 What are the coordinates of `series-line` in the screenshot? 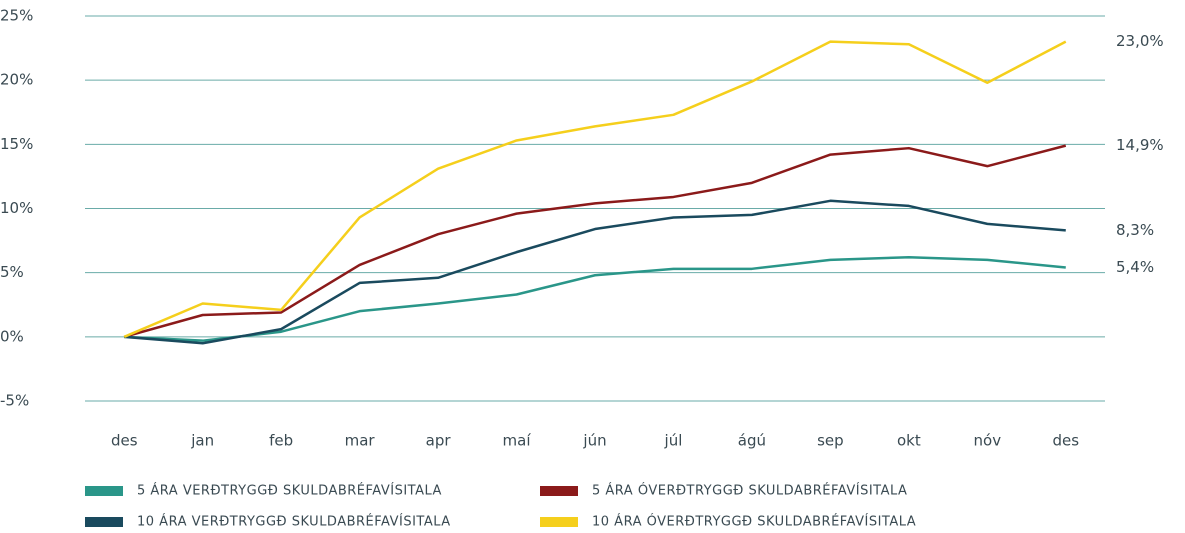 It's located at (595, 299).